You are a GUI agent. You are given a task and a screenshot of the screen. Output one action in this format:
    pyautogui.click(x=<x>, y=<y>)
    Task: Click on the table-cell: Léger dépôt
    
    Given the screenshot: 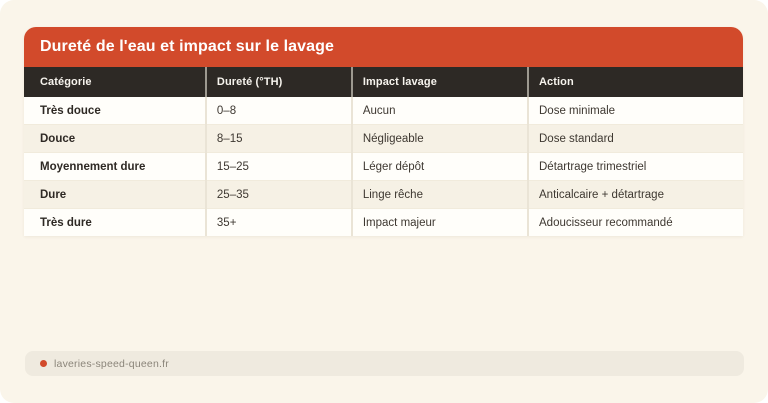 What is the action you would take?
    pyautogui.click(x=439, y=166)
    